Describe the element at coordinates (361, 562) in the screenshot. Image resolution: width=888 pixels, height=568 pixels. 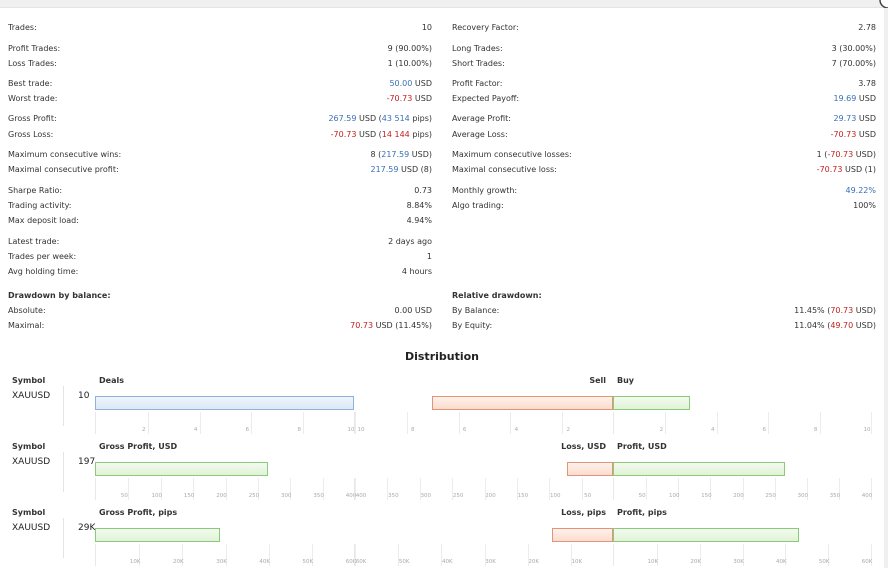
I see `sell-tick-label: 60K` at that location.